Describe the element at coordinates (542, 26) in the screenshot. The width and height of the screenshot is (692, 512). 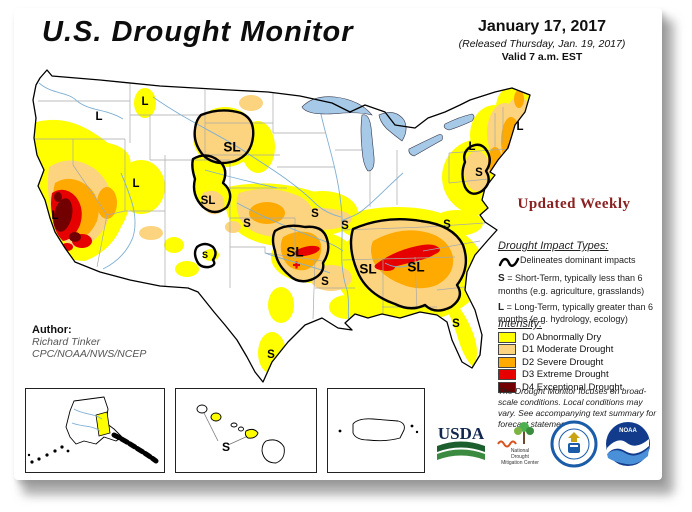
I see `map-date: January 17, 2017` at that location.